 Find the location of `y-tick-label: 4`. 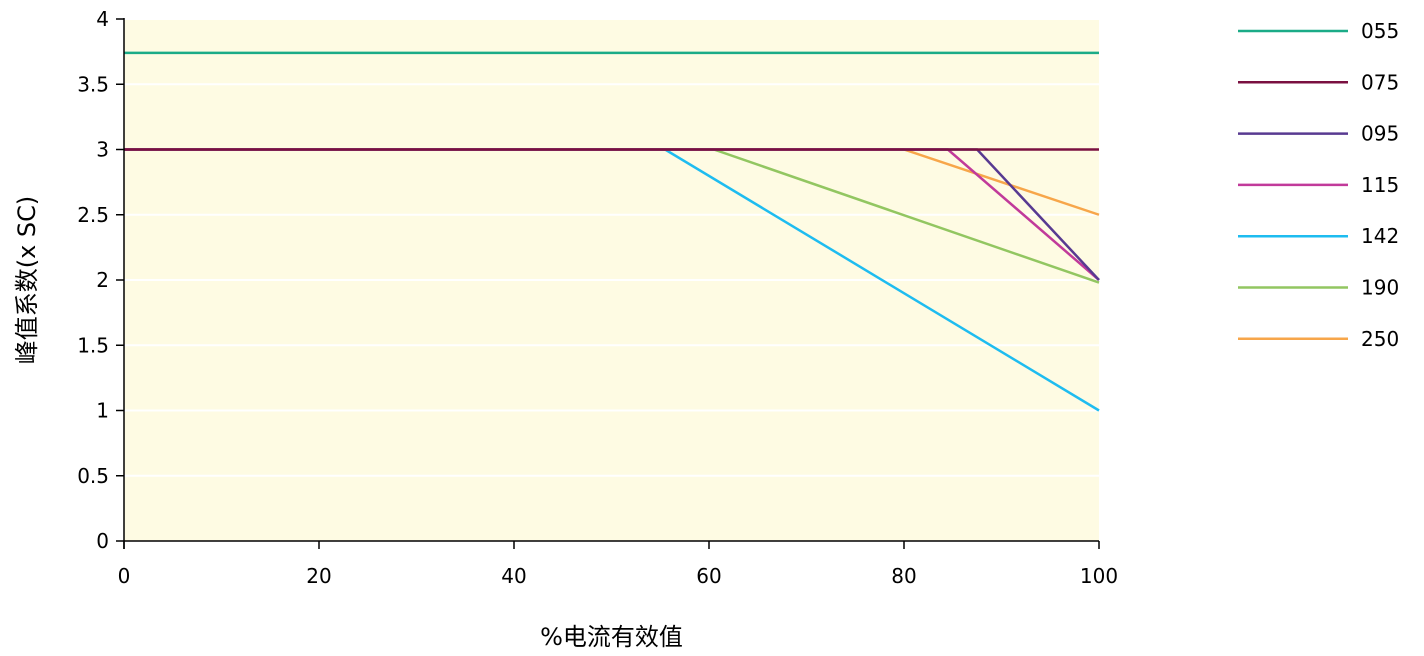

y-tick-label: 4 is located at coordinates (102, 19).